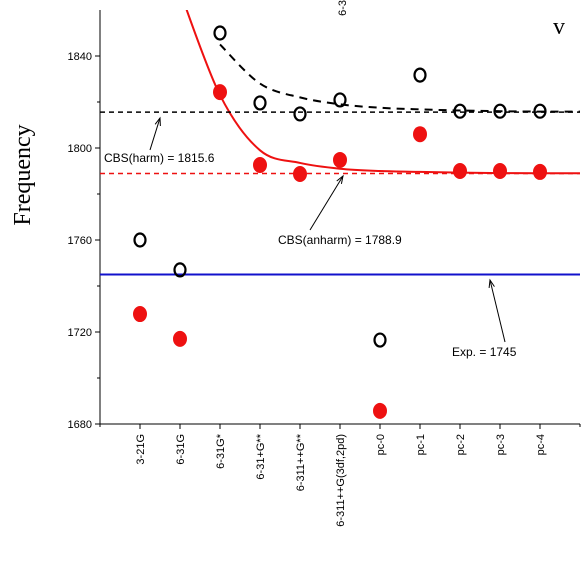 This screenshot has width=587, height=579. What do you see at coordinates (159, 158) in the screenshot?
I see `annotation: CBS(harm) = 1815.6` at bounding box center [159, 158].